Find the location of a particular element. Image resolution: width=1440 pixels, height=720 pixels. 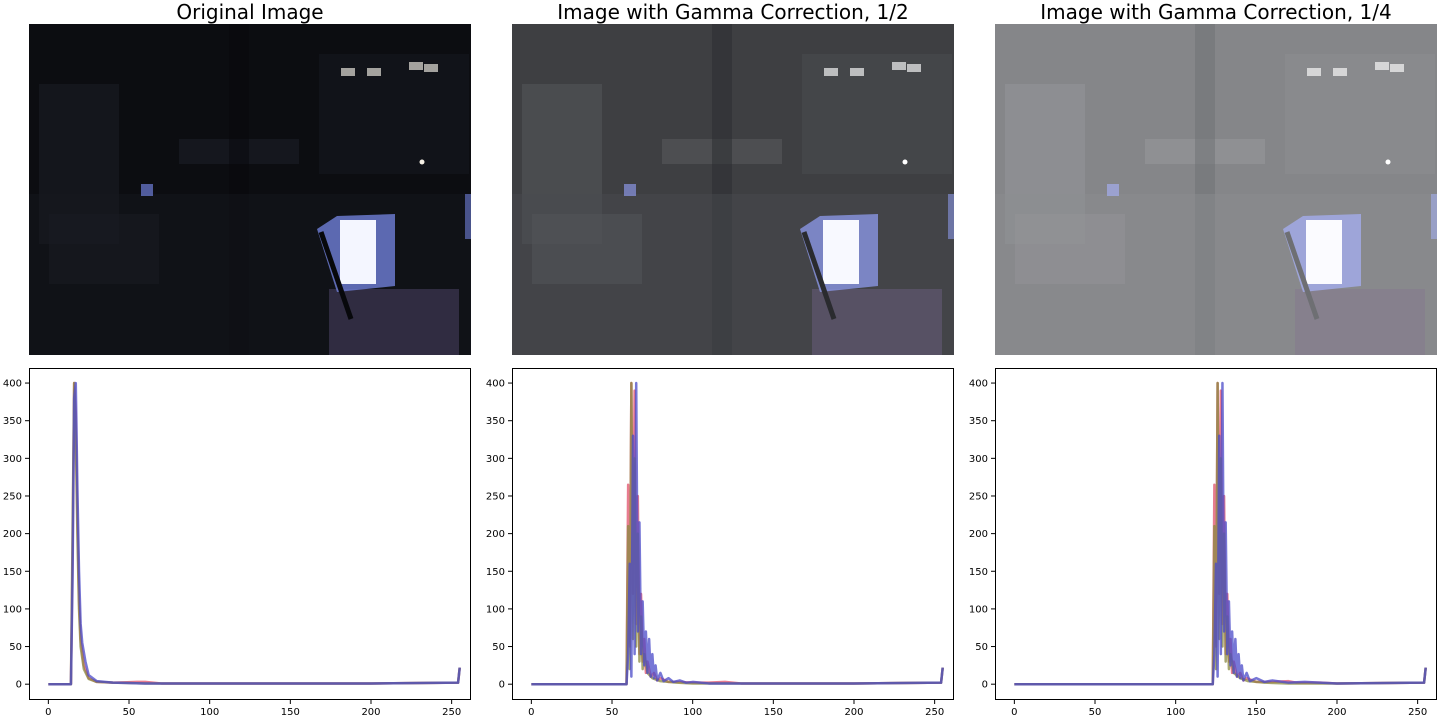

photo-gamma-half is located at coordinates (733, 189).